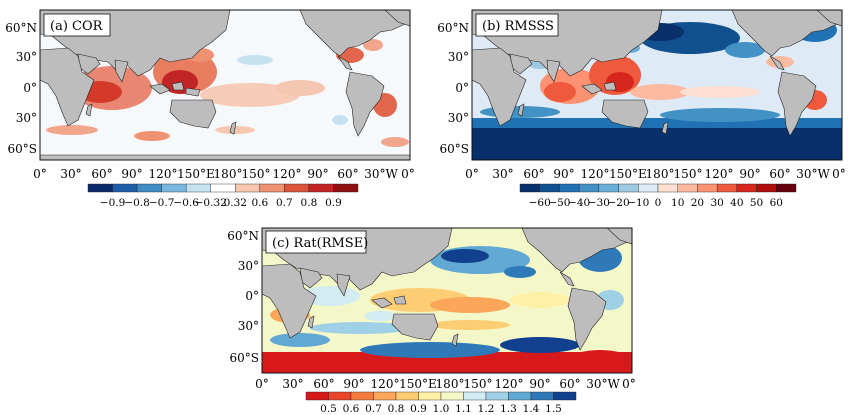 This screenshot has height=415, width=850. What do you see at coordinates (235, 203) in the screenshot?
I see `colorbar-tick-label: 0.32` at bounding box center [235, 203].